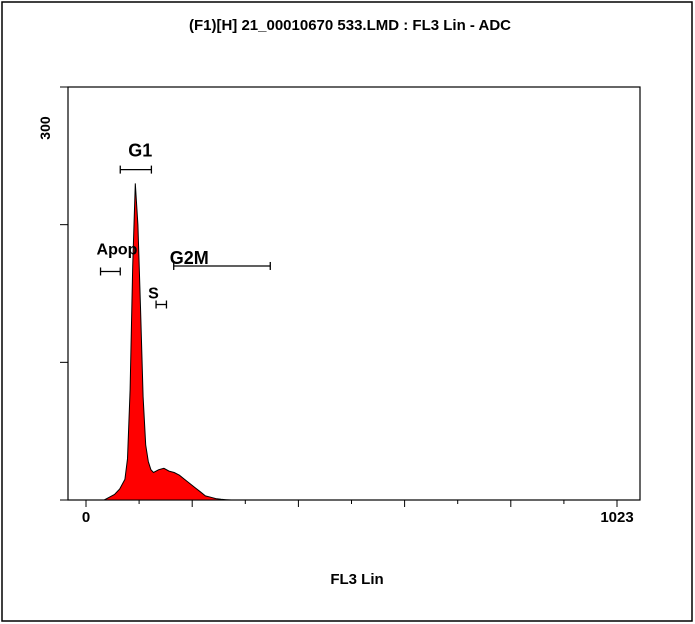 The width and height of the screenshot is (695, 624). What do you see at coordinates (189, 258) in the screenshot?
I see `gate-label-g2m: G2M` at bounding box center [189, 258].